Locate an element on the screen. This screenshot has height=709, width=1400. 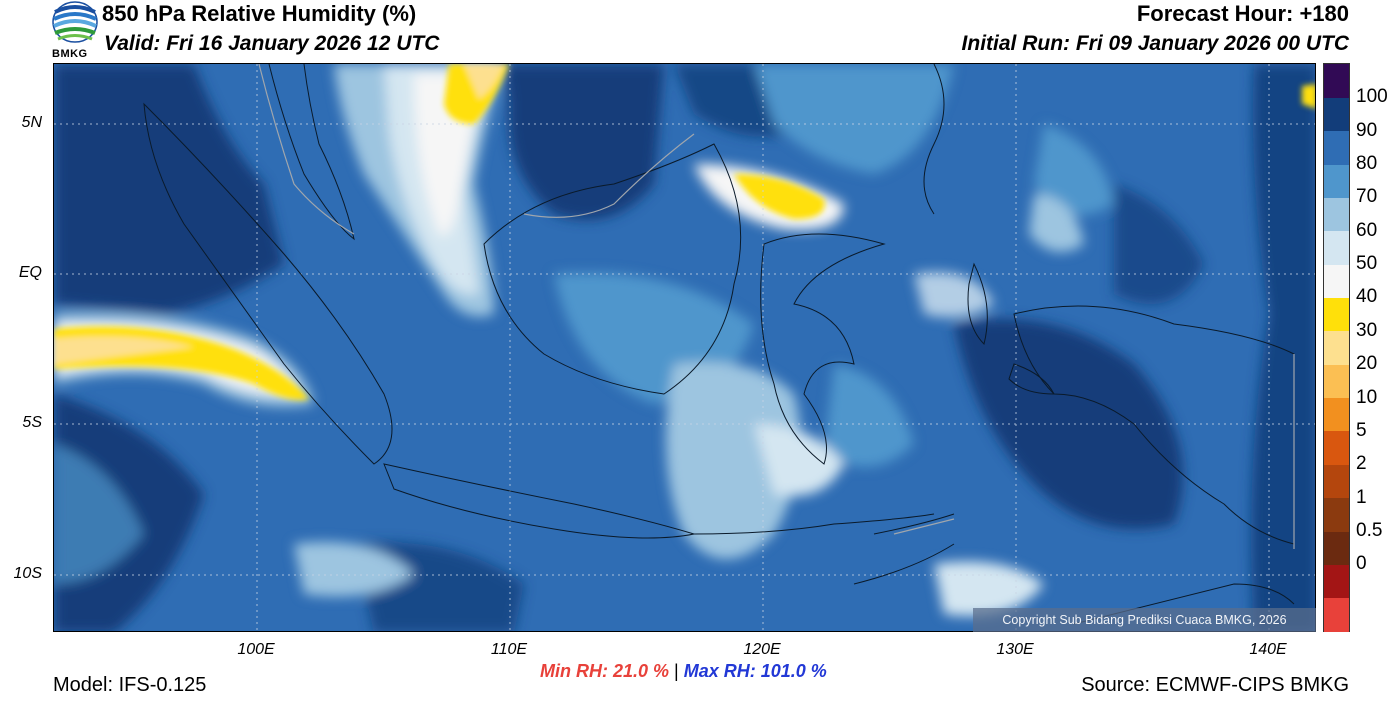
colorbar-label: 2 is located at coordinates (1361, 464).